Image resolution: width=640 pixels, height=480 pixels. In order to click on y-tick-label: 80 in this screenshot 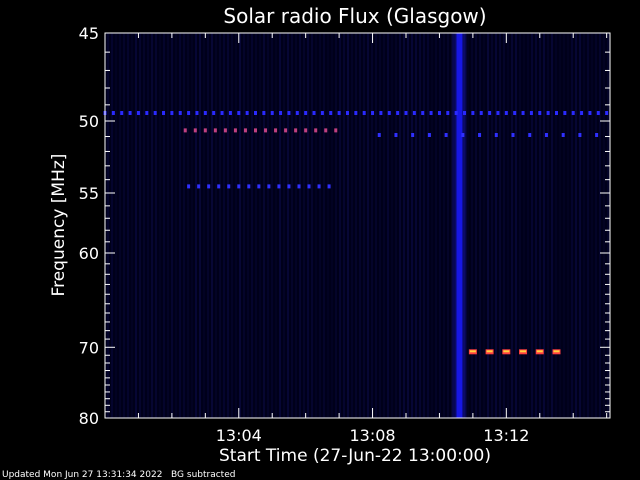, I will do `click(89, 418)`.